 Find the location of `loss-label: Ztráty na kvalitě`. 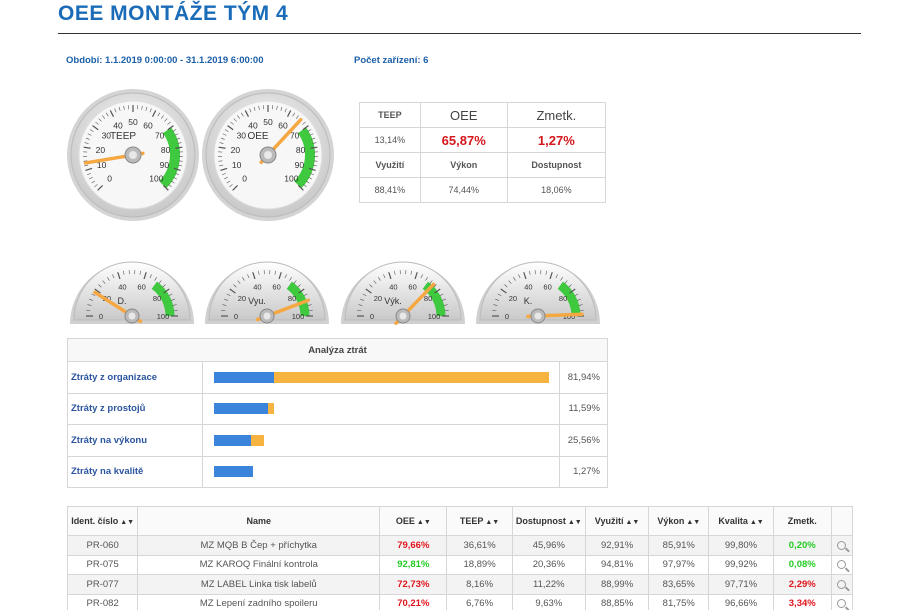

loss-label: Ztráty na kvalitě is located at coordinates (135, 471).